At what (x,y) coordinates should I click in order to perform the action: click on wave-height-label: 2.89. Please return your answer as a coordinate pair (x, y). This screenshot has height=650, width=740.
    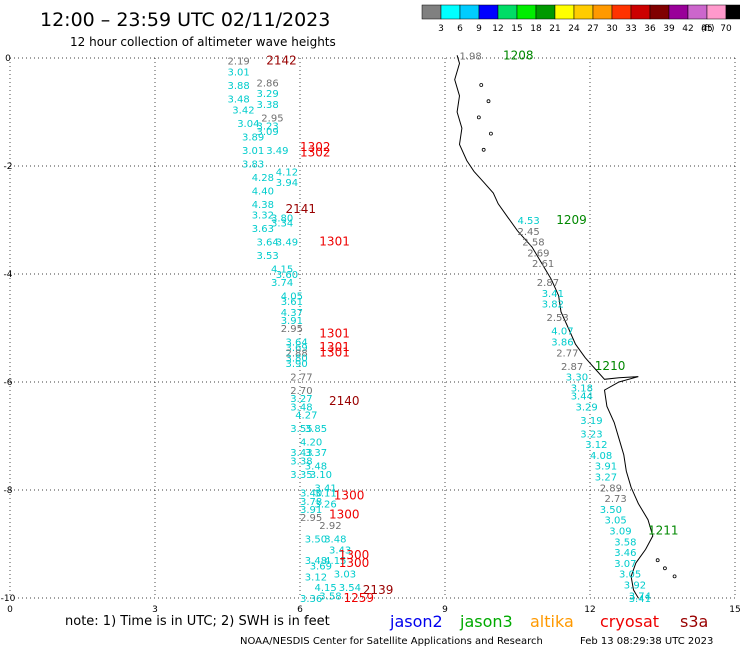
    Looking at the image, I should click on (611, 488).